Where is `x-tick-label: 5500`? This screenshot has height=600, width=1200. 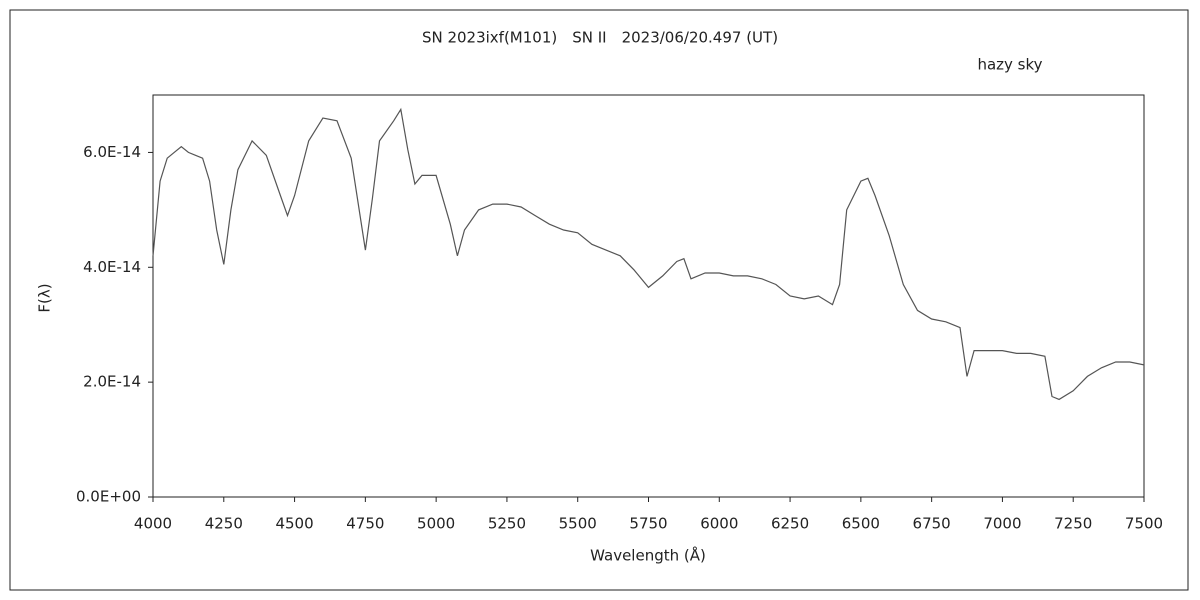
x-tick-label: 5500 is located at coordinates (578, 524).